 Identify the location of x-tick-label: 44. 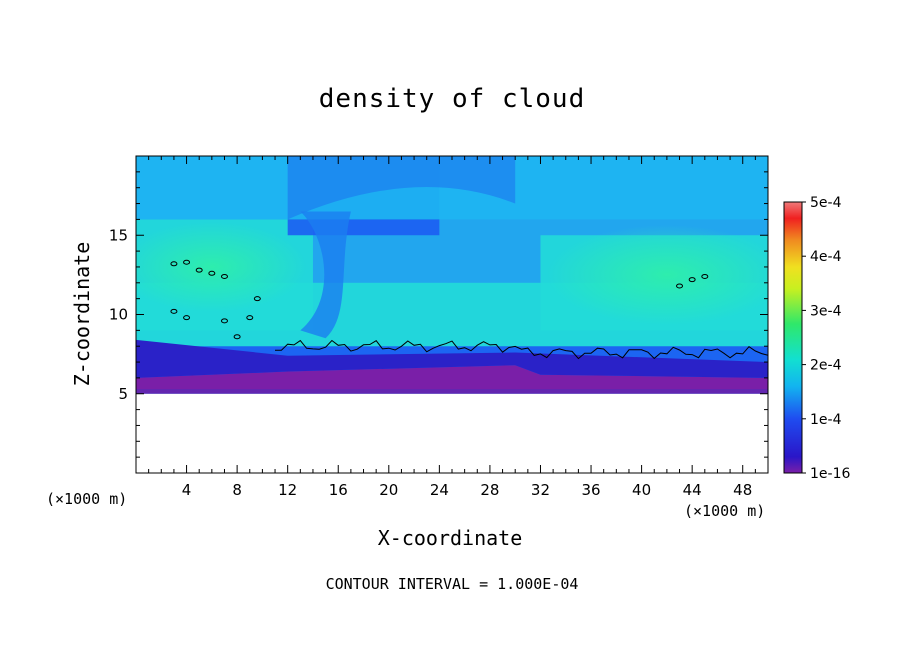
(692, 490).